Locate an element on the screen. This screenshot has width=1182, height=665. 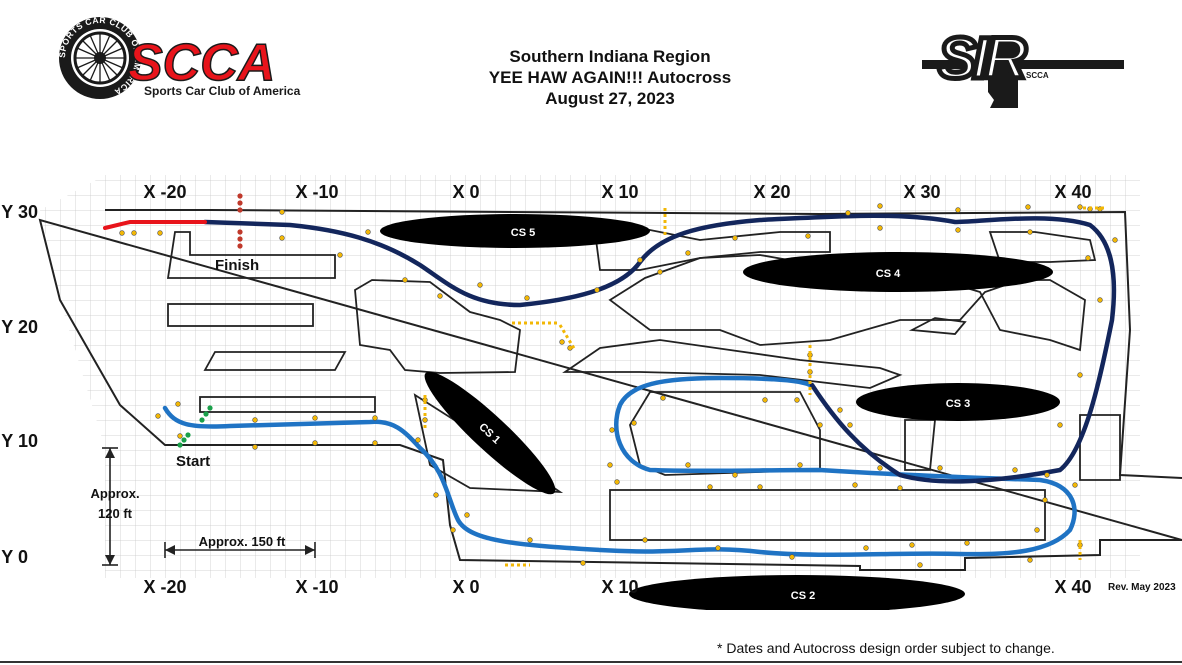
cs2-label: CS 2 is located at coordinates (803, 596).